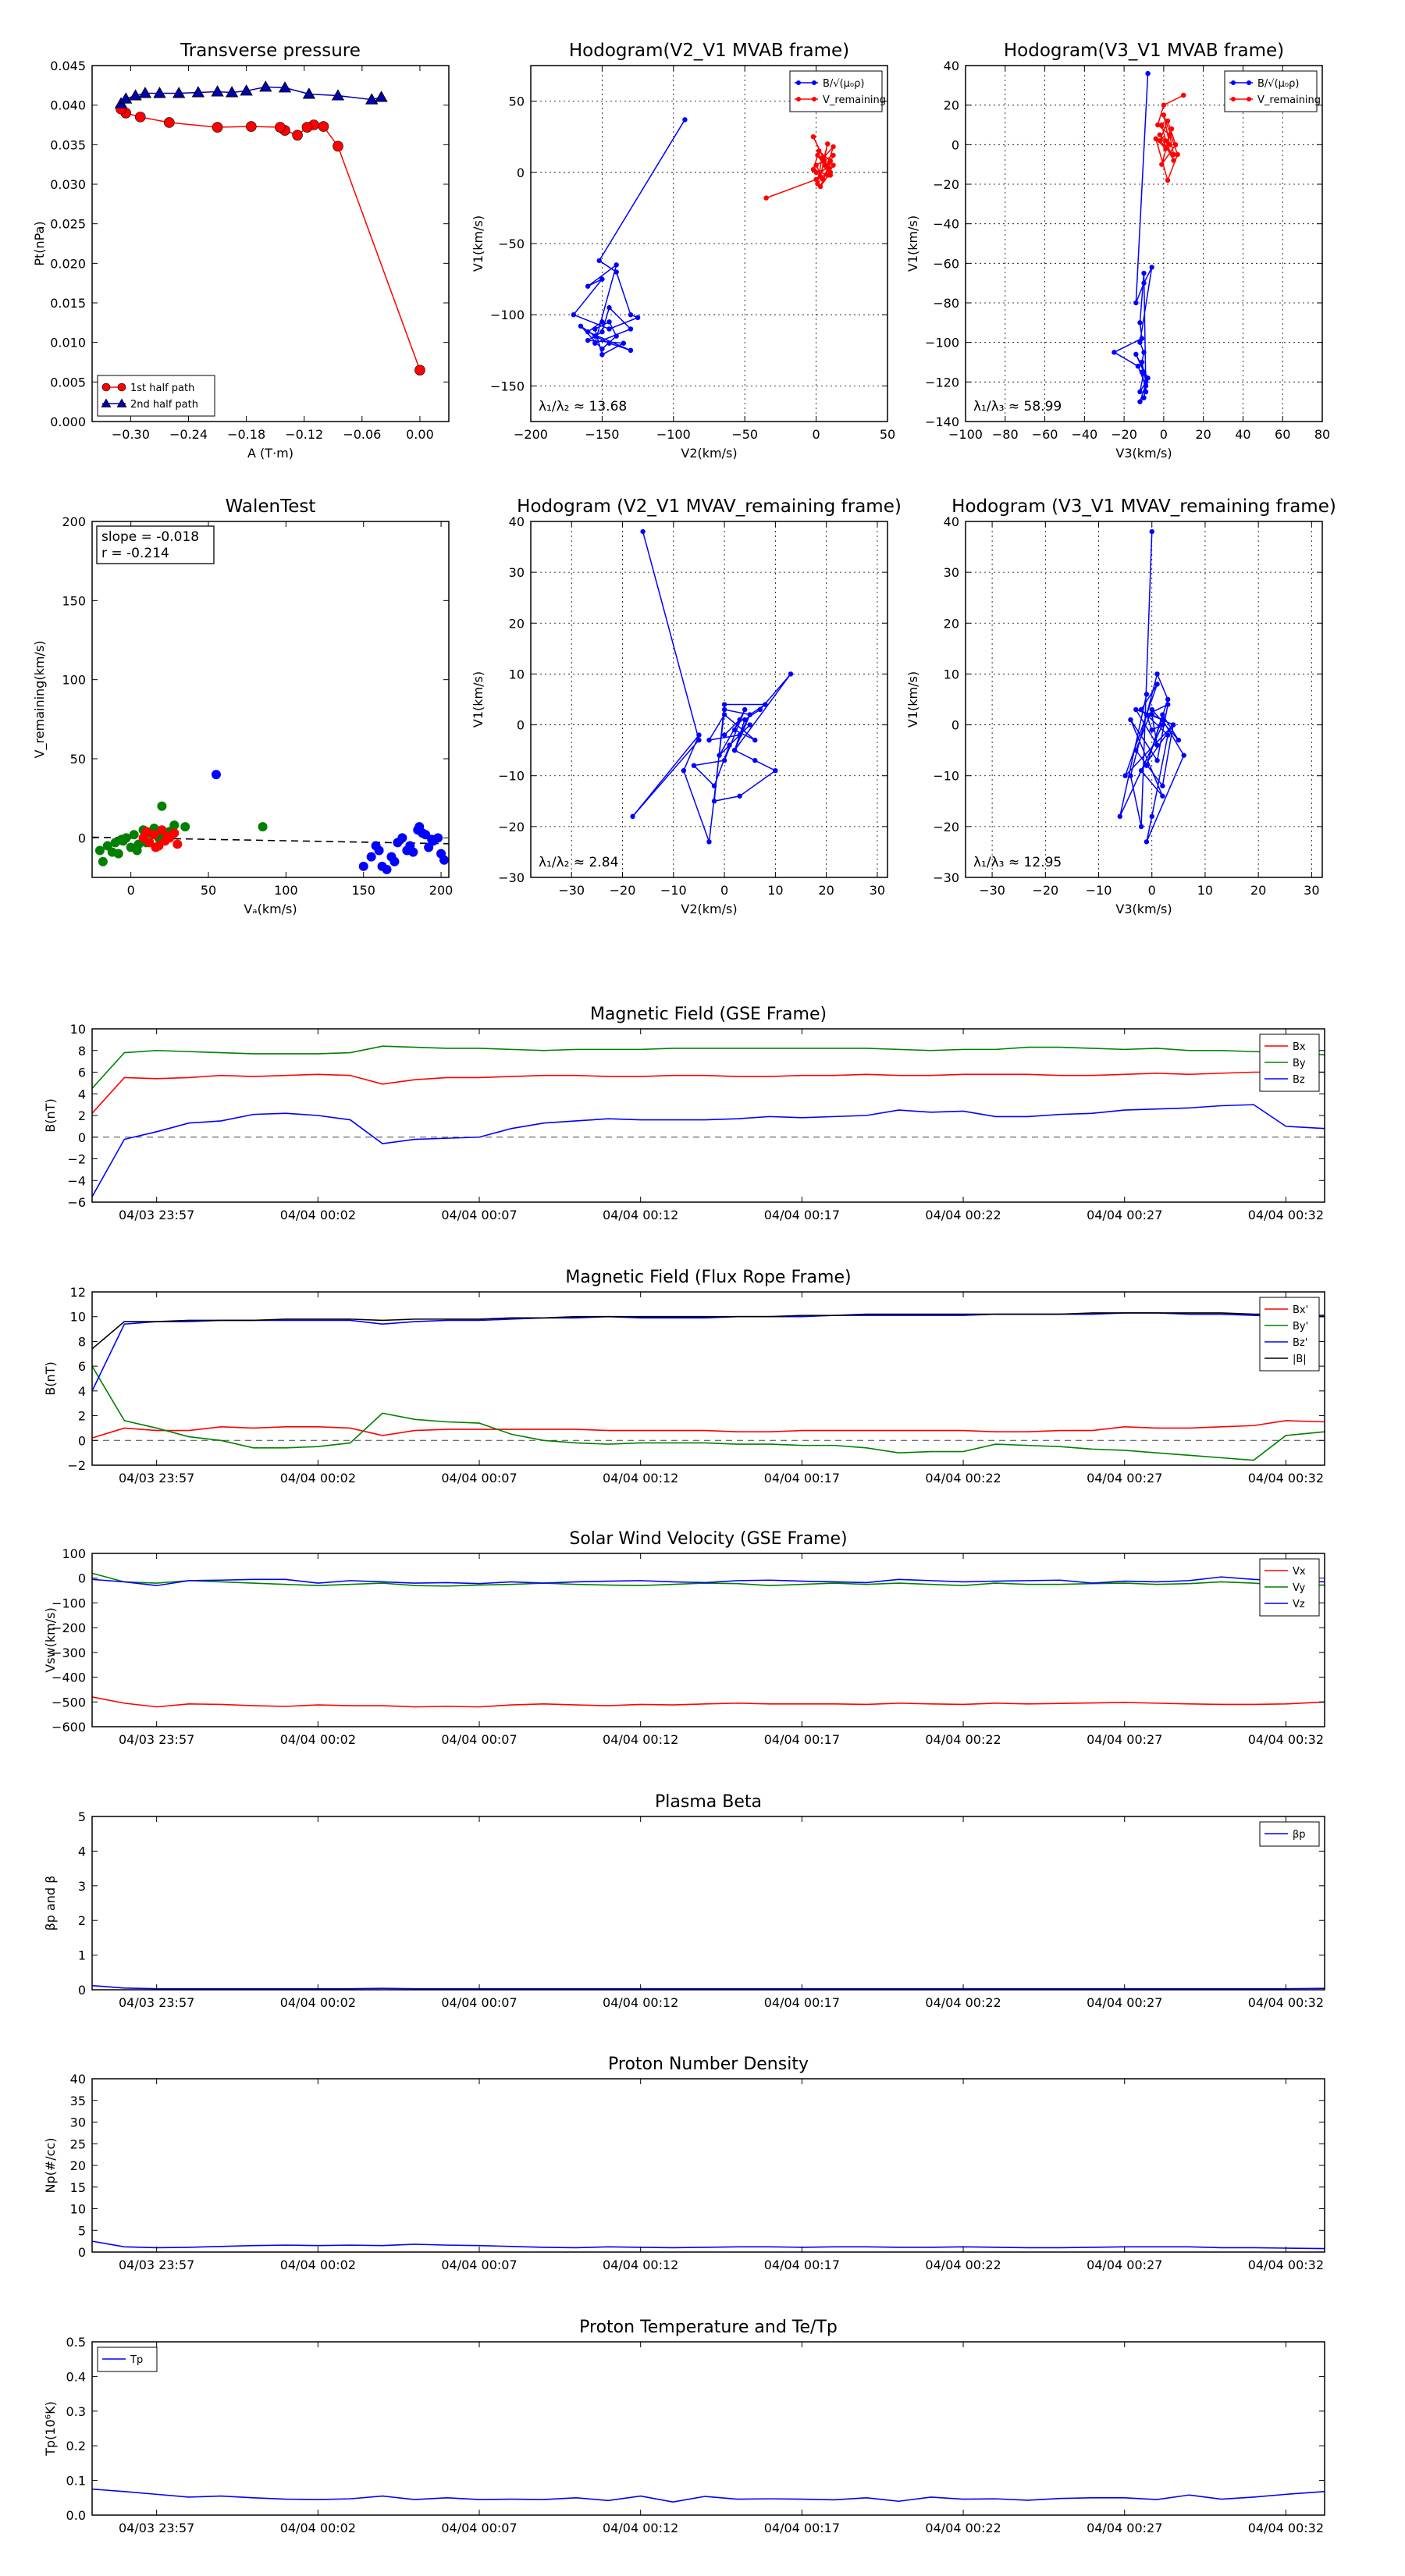 The image size is (1405, 2576). What do you see at coordinates (51, 2429) in the screenshot?
I see `y-axis-label: Tp(10⁶K)` at bounding box center [51, 2429].